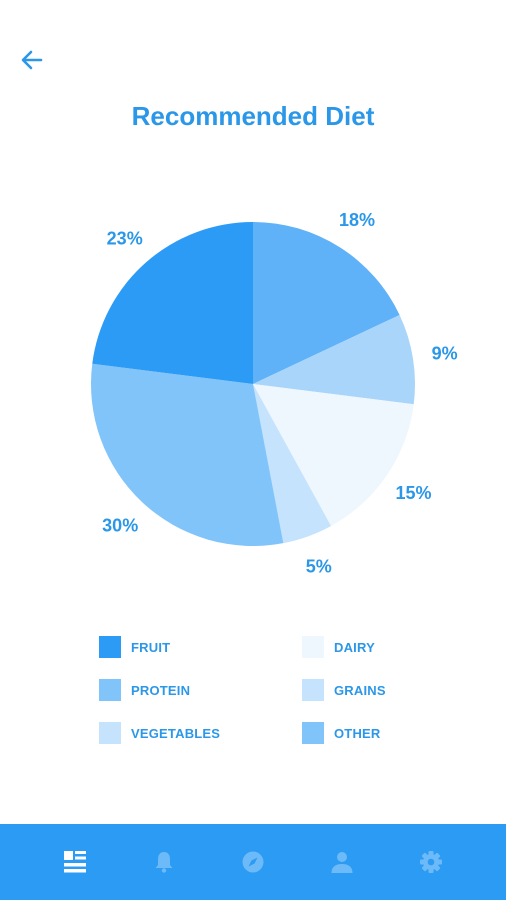  Describe the element at coordinates (357, 220) in the screenshot. I see `pie-slice-label: 18%` at that location.